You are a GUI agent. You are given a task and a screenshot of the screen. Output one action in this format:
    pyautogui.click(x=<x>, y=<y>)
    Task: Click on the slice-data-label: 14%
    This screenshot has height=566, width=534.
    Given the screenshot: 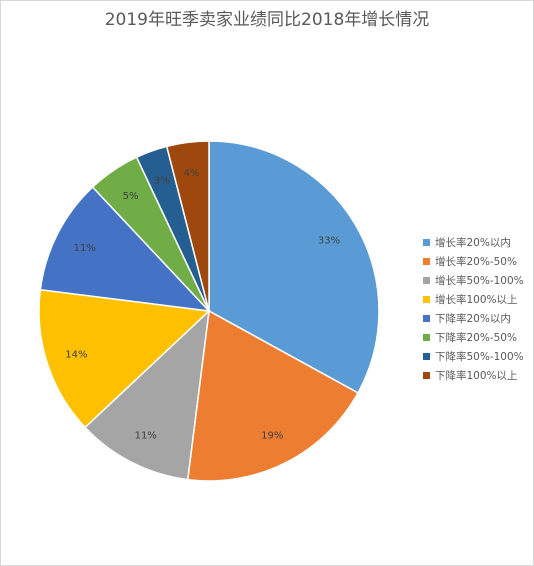 What is the action you would take?
    pyautogui.click(x=76, y=355)
    